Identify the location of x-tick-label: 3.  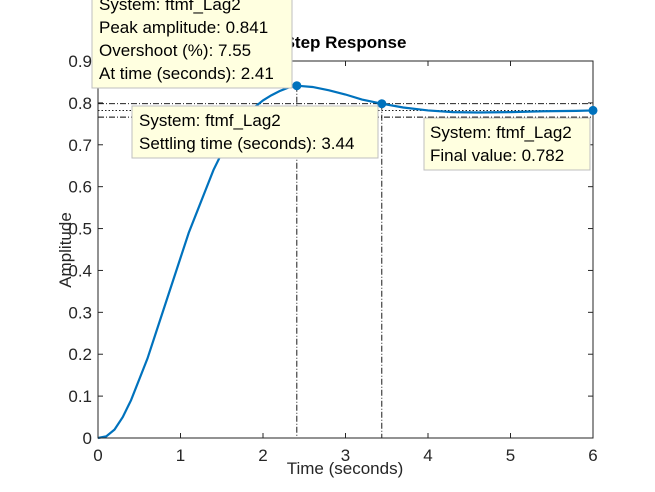
(345, 455).